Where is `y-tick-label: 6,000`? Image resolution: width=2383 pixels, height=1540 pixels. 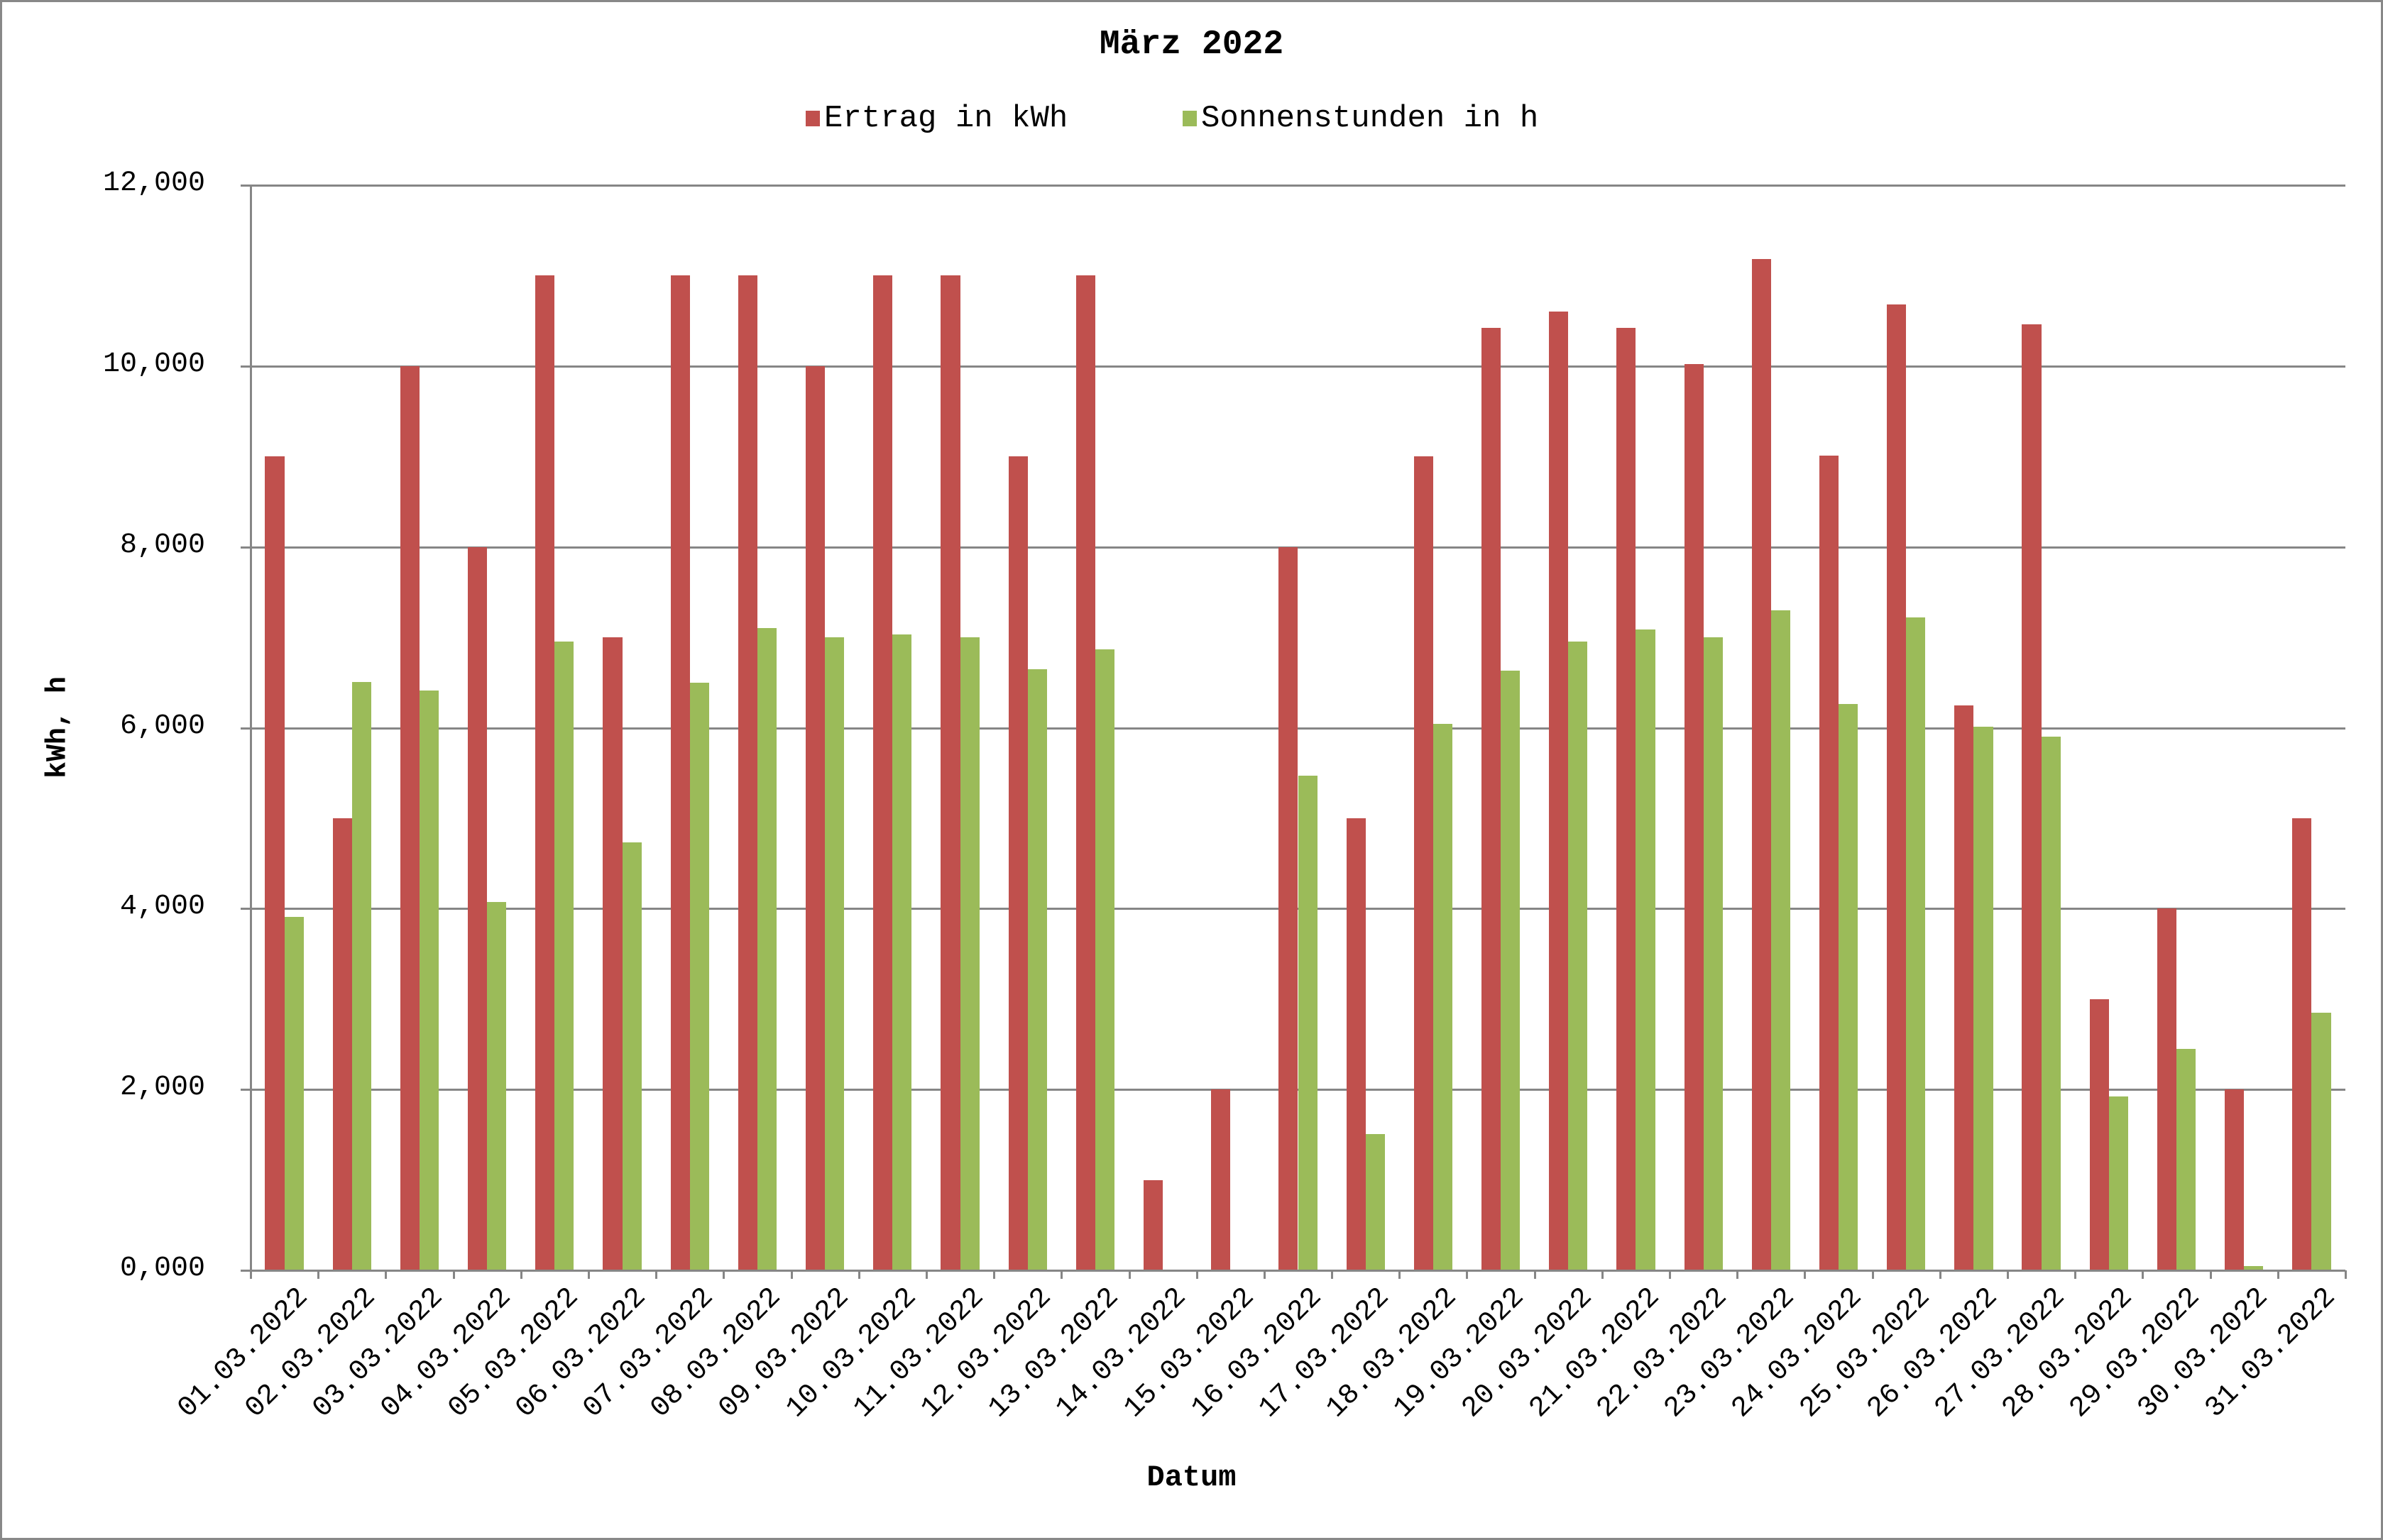 y-tick-label: 6,000 is located at coordinates (162, 726).